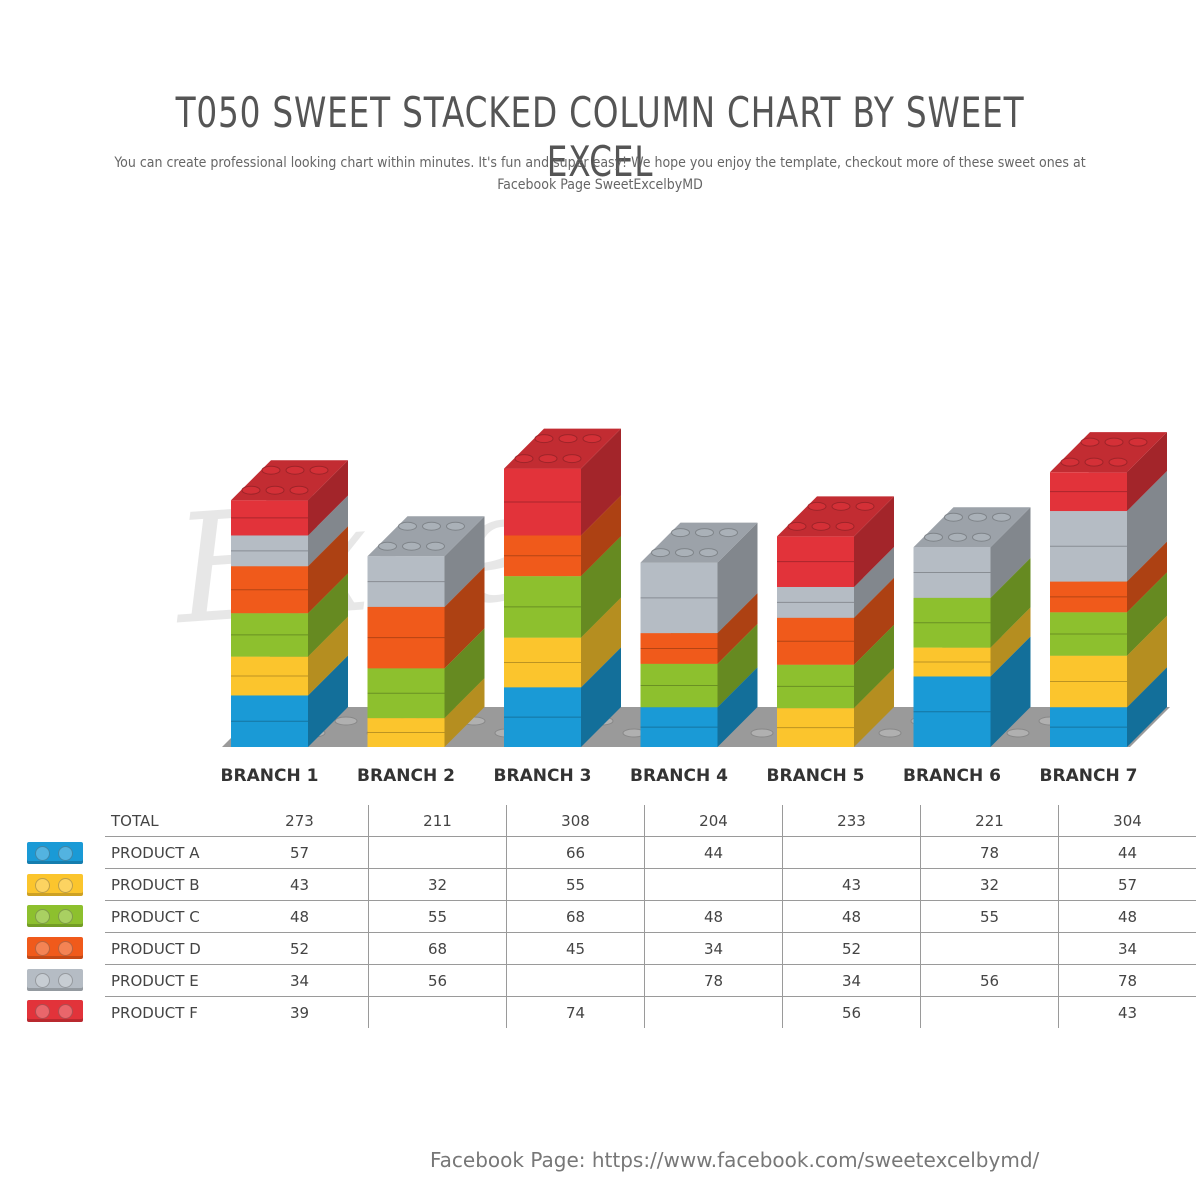  Describe the element at coordinates (543, 776) in the screenshot. I see `category-label: BRANCH 3` at that location.